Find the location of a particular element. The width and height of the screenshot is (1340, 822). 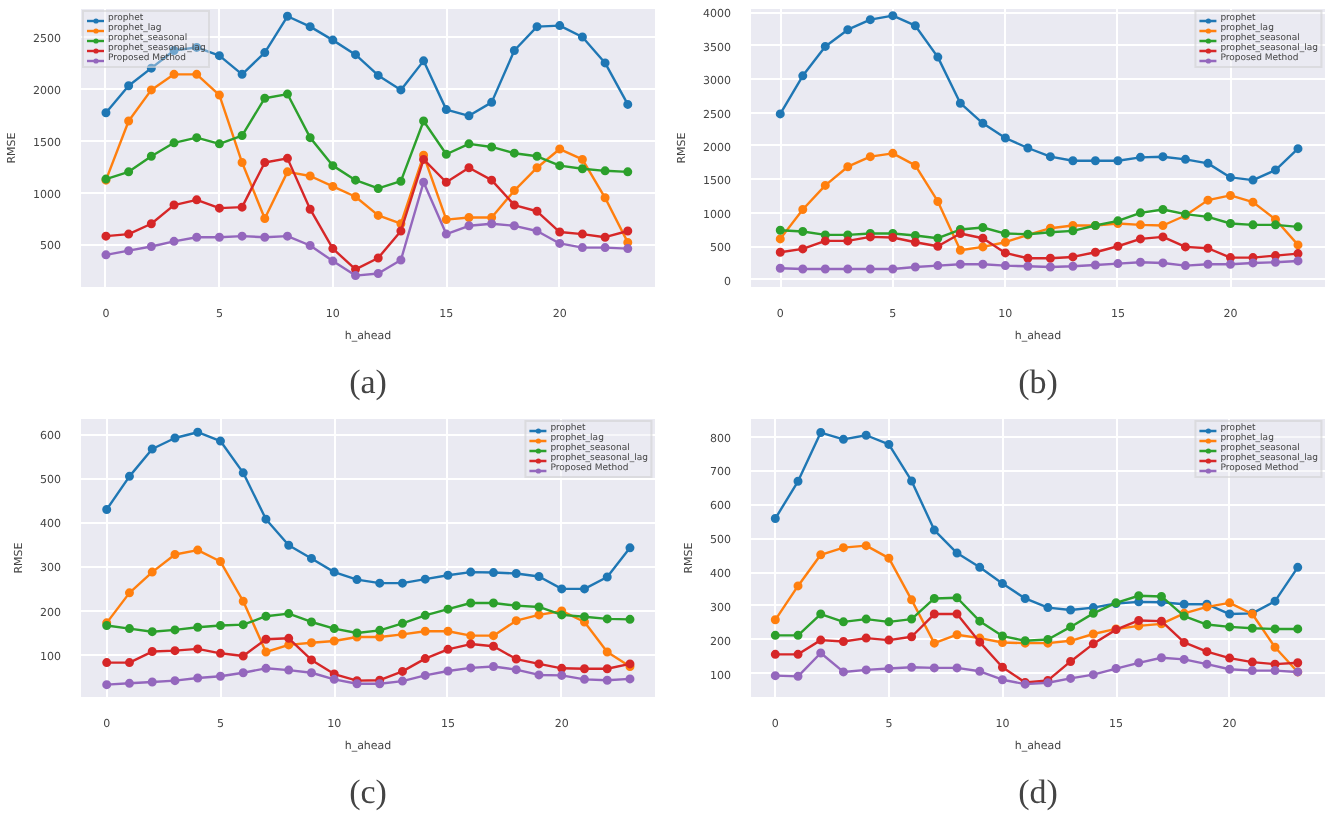

text: (d) is located at coordinates (1038, 792).